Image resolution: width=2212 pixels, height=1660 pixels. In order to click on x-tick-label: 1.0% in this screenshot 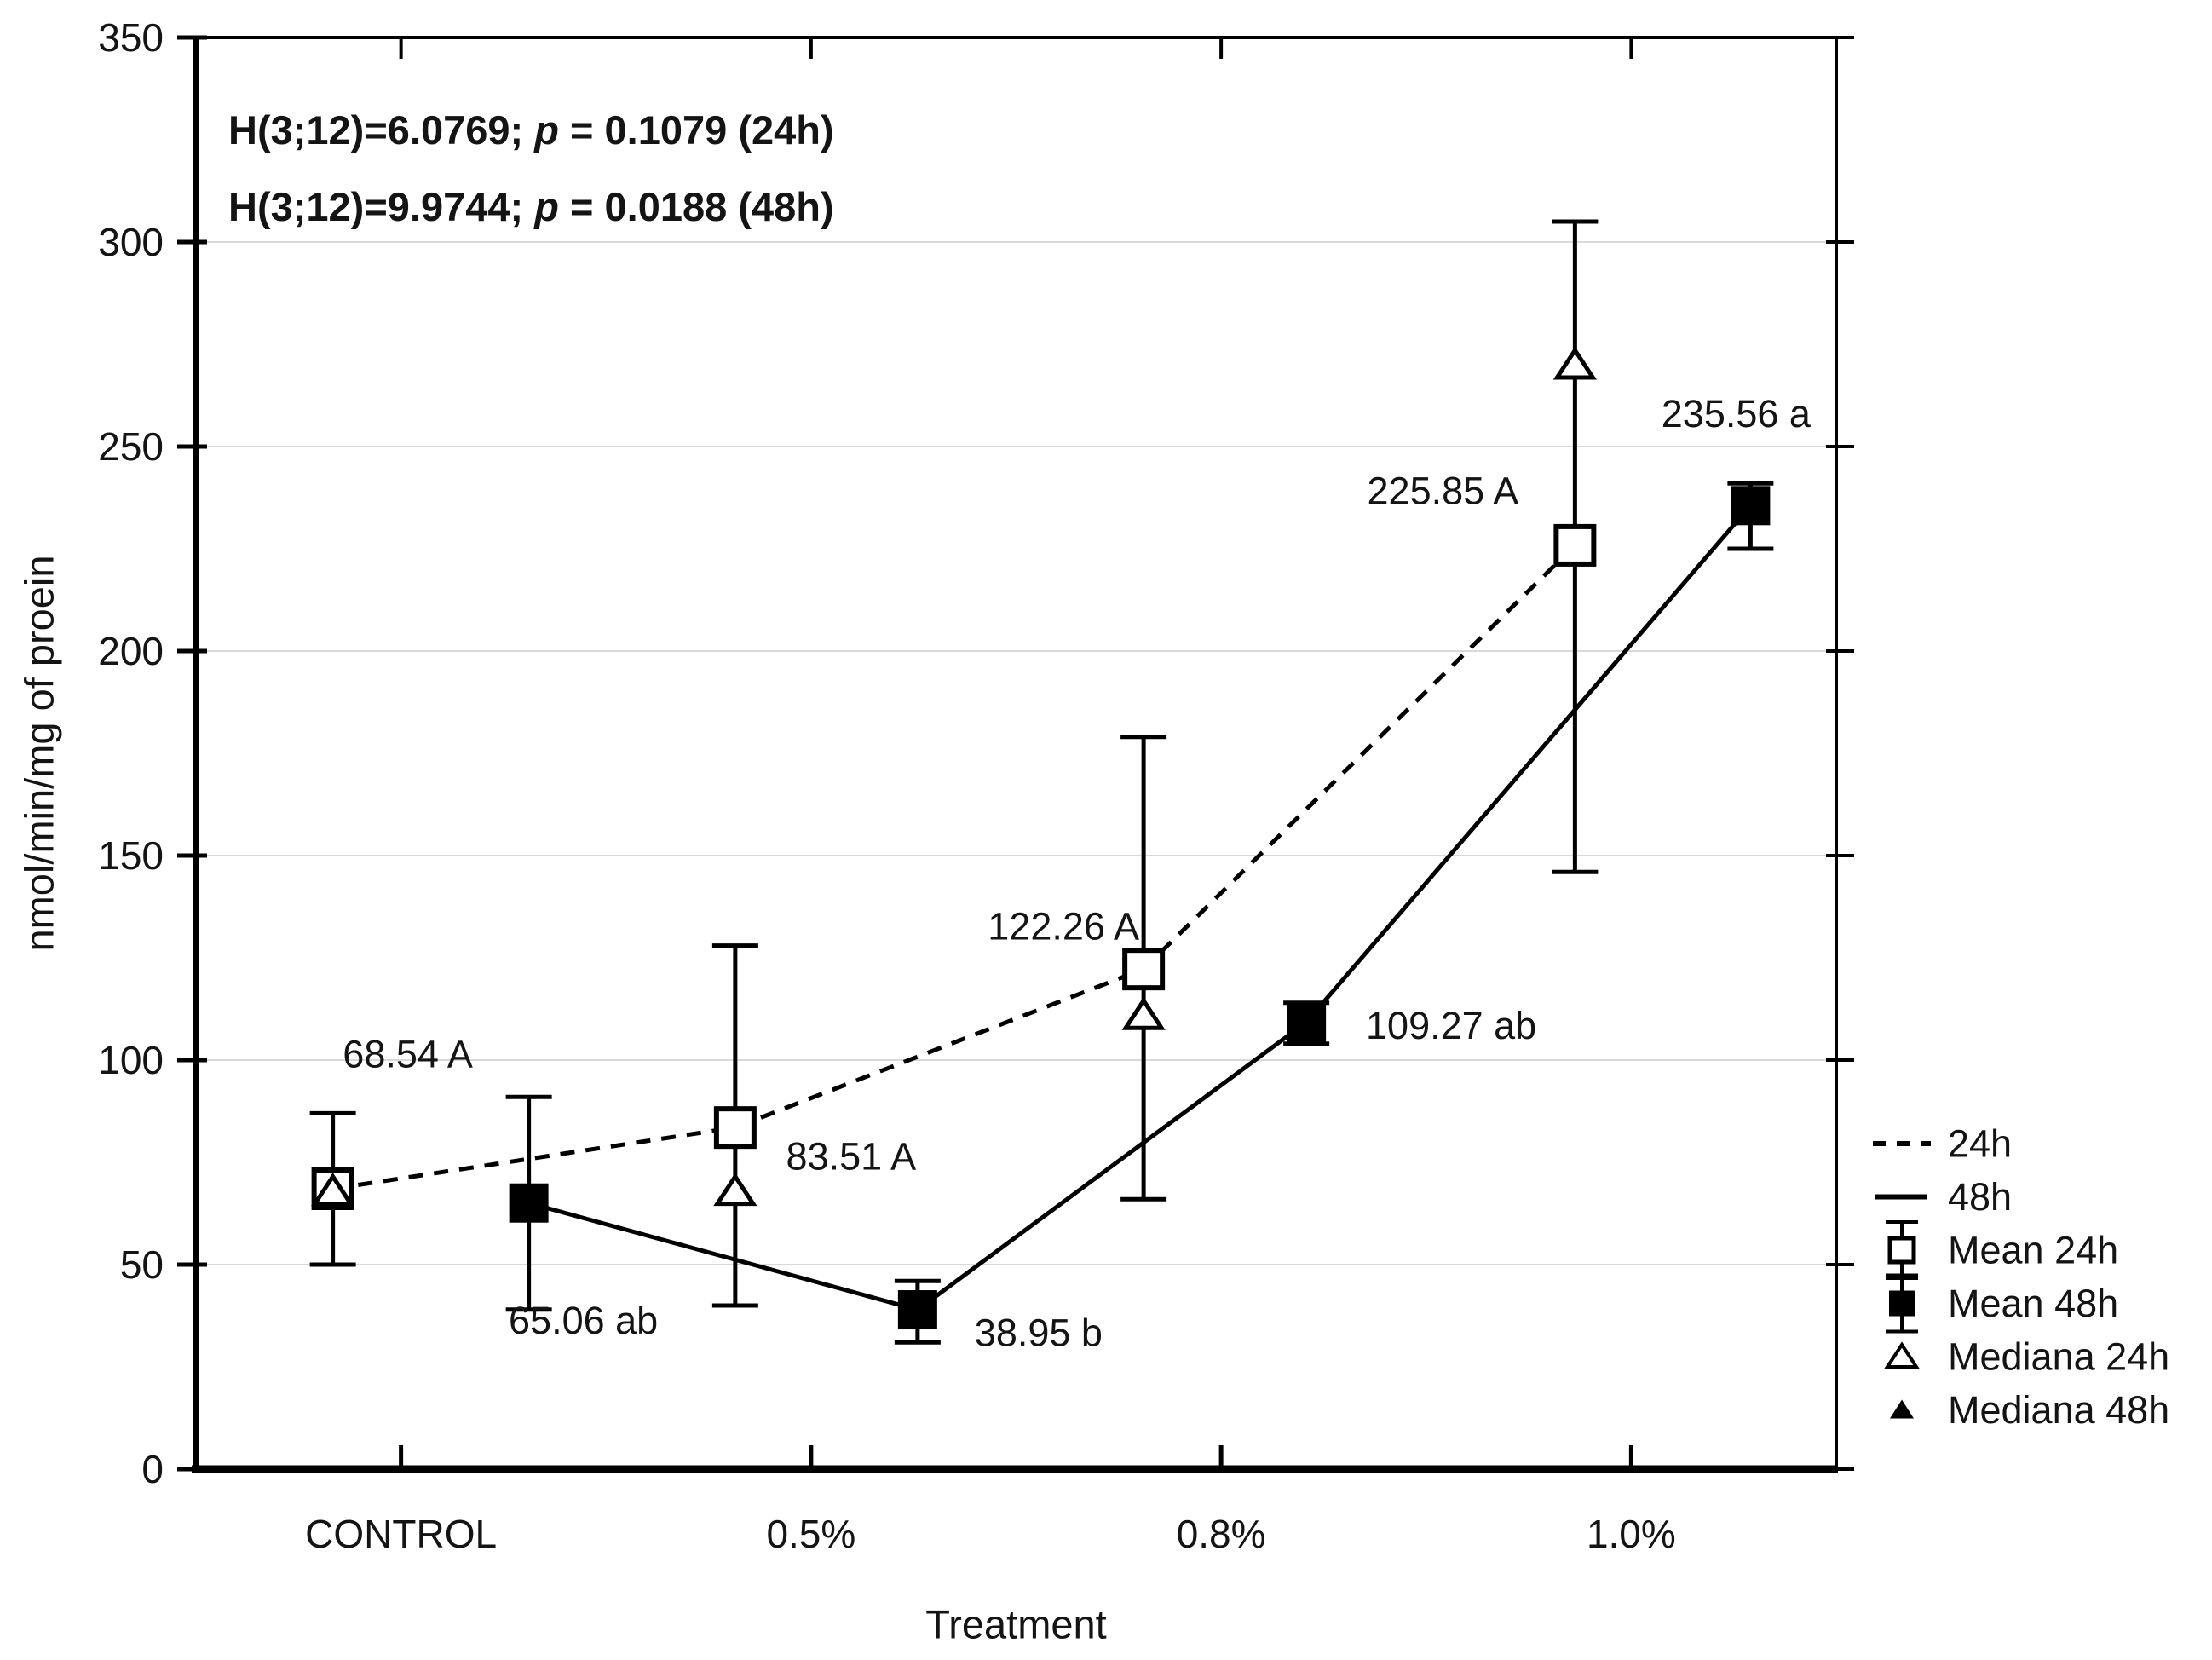, I will do `click(1631, 1534)`.